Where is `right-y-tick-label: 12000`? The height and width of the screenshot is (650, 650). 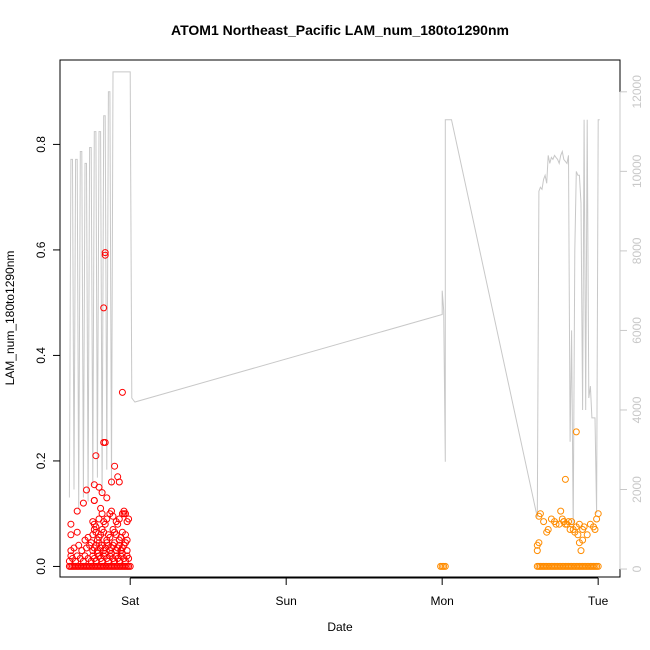
right-y-tick-label: 12000 is located at coordinates (637, 92).